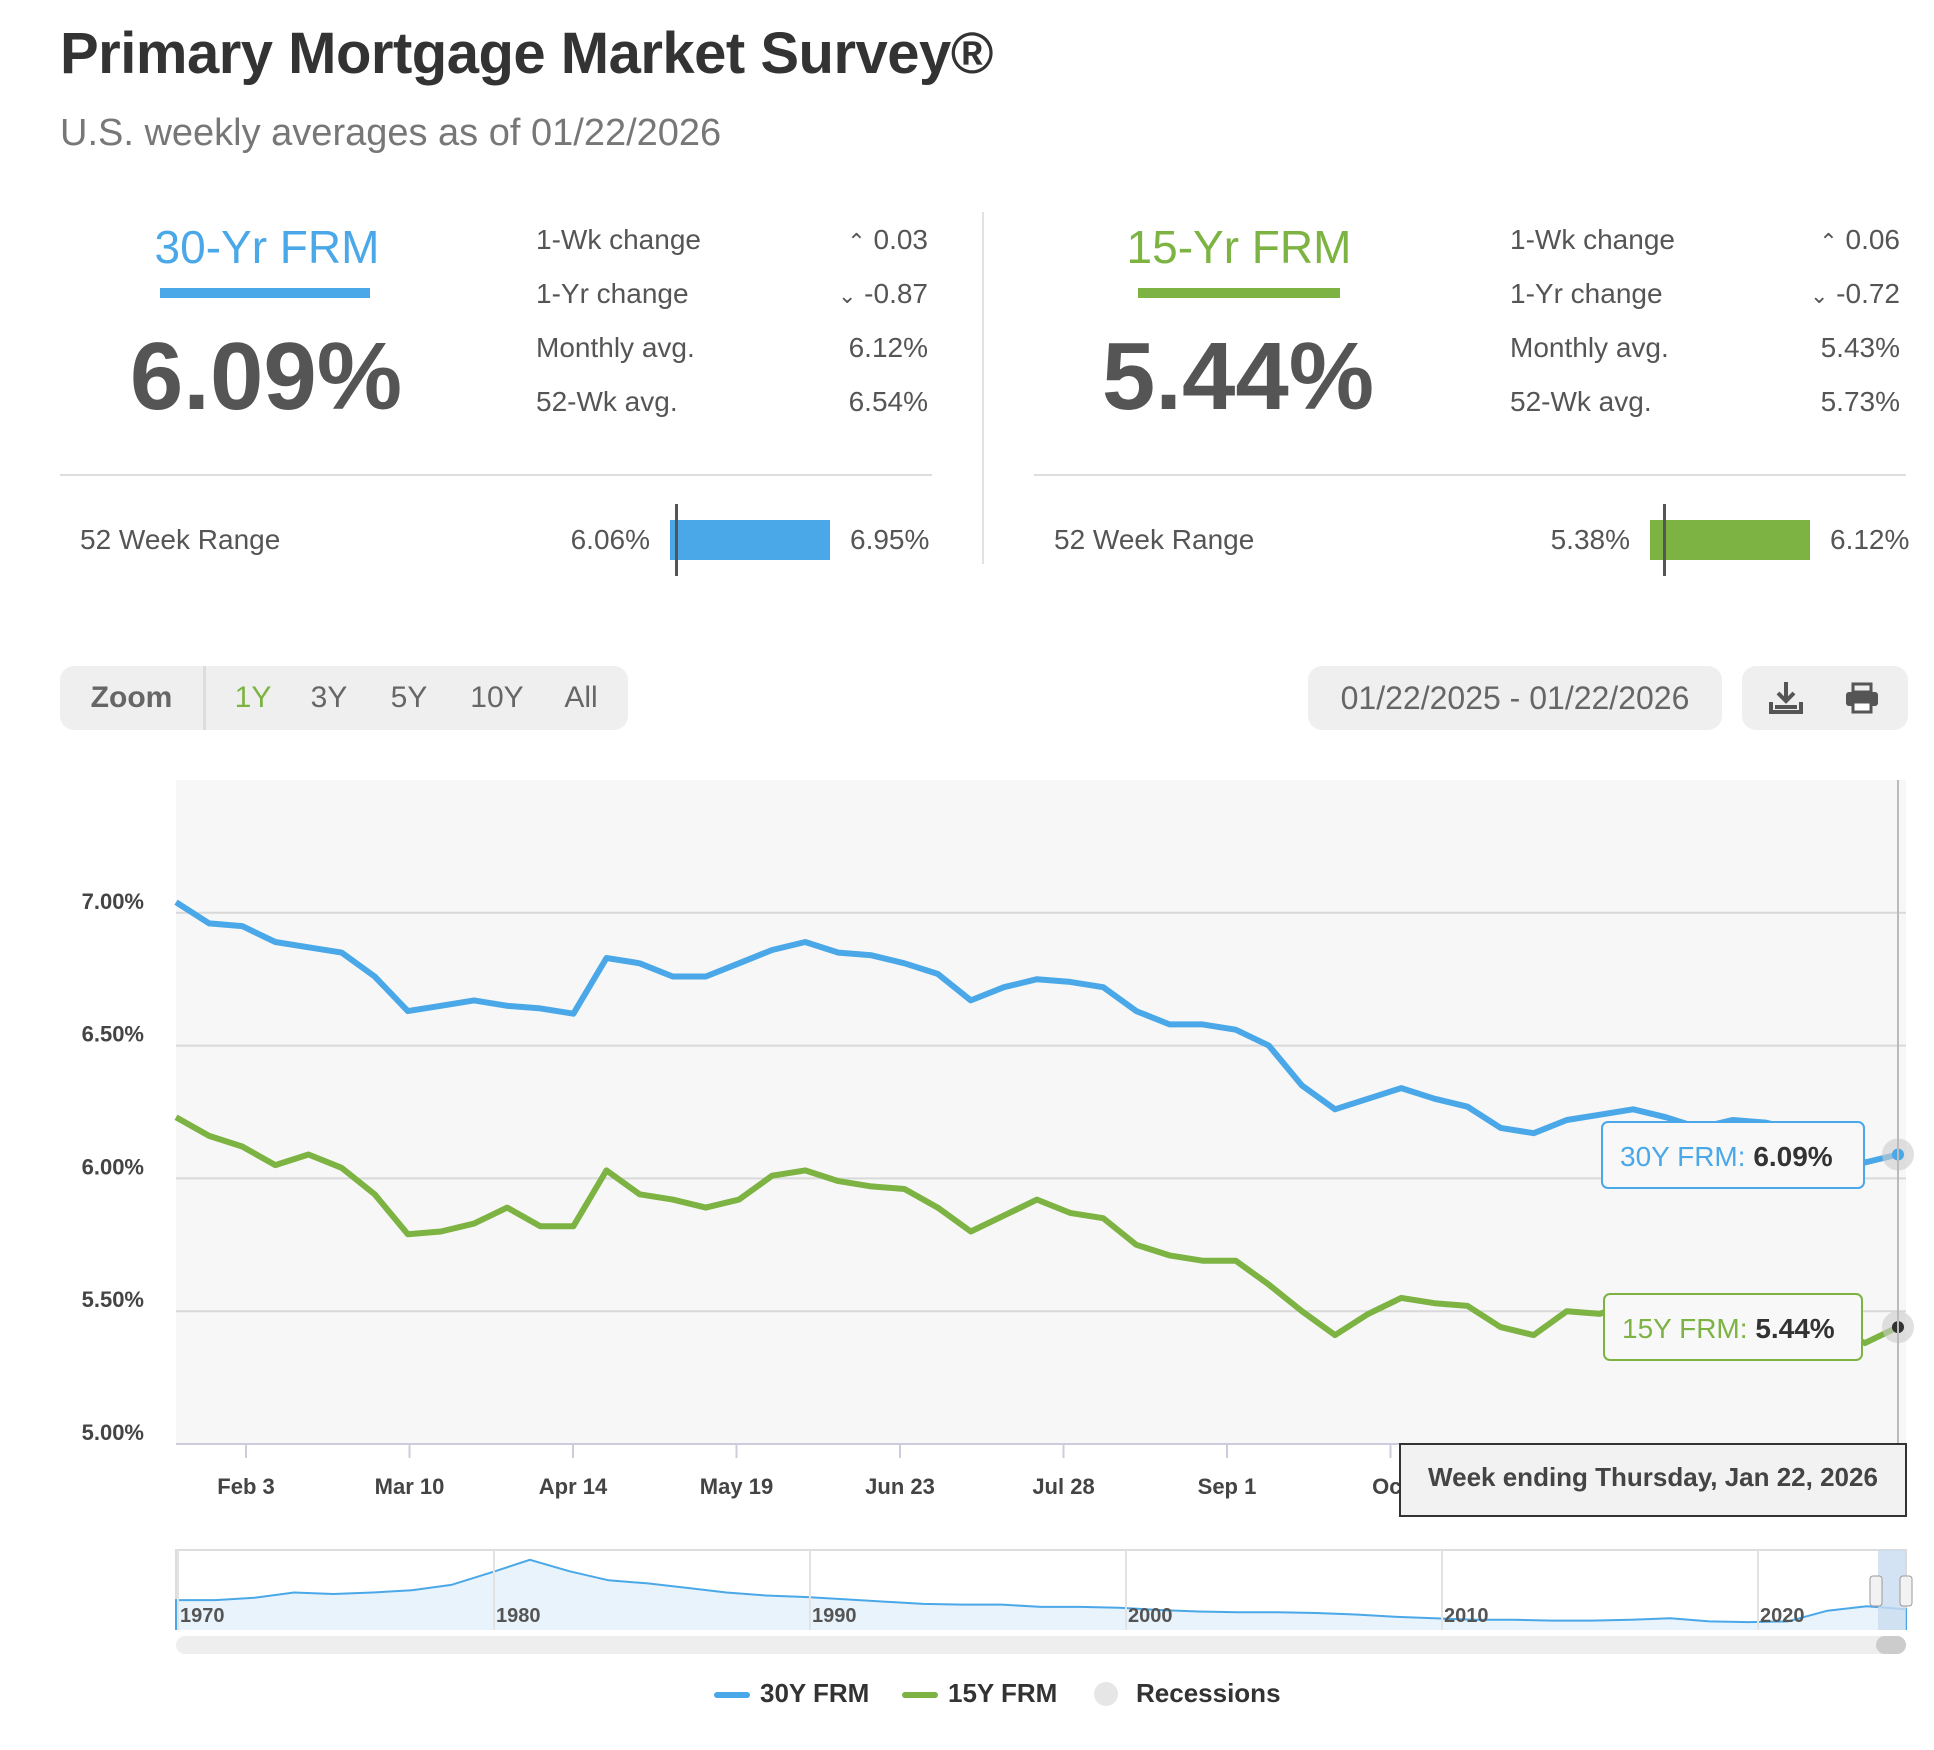  I want to click on range-low: 5.38%, so click(1590, 539).